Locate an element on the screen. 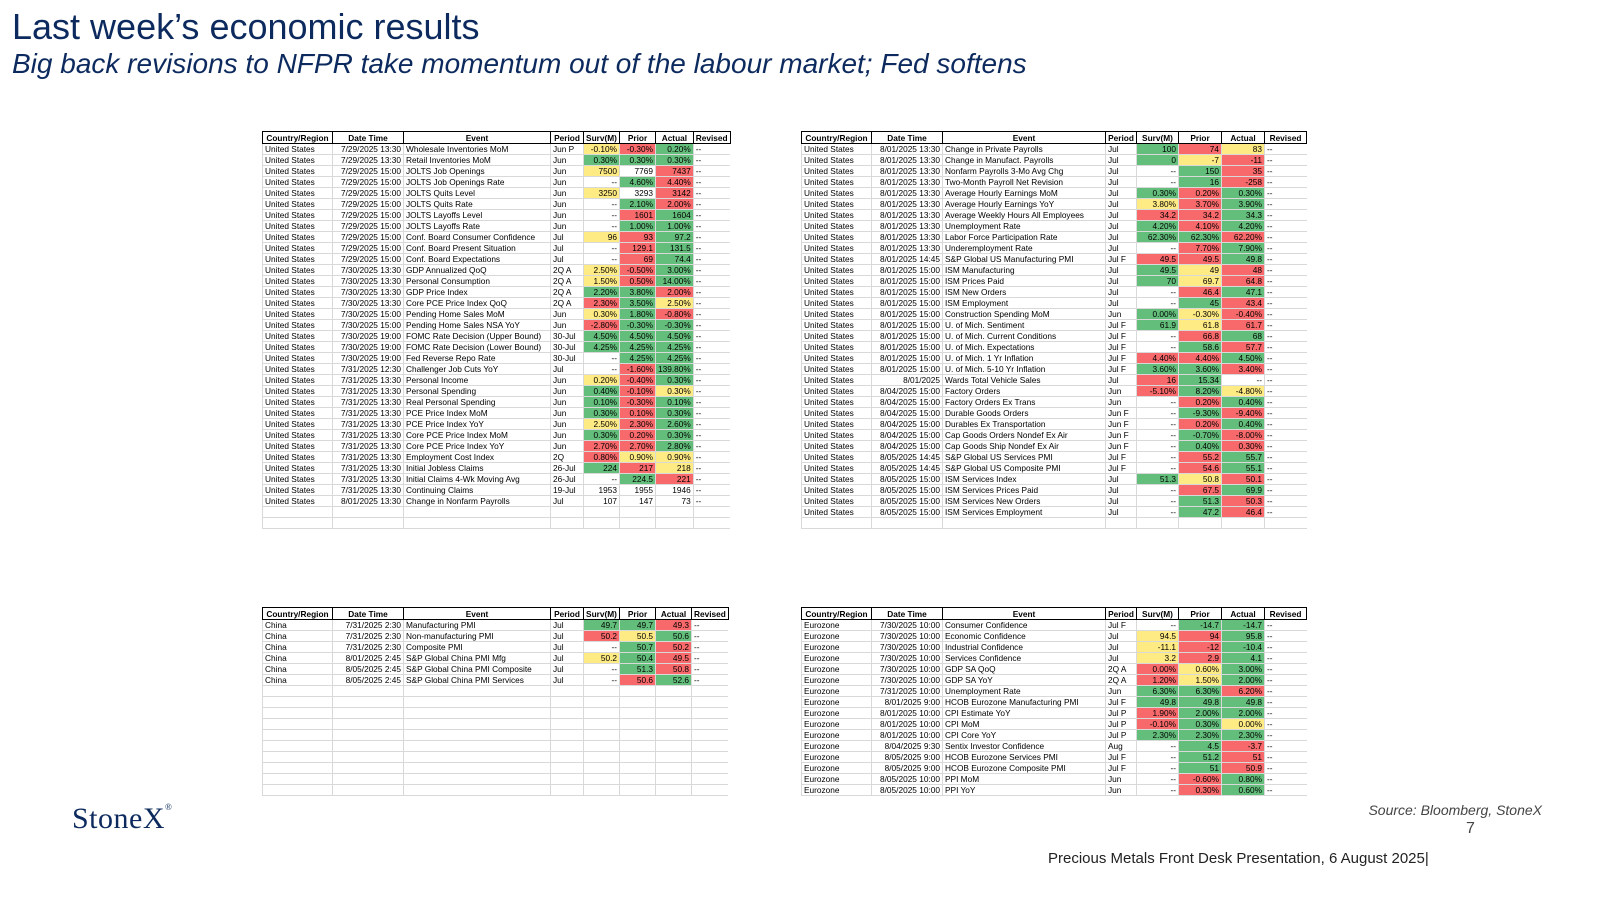 The width and height of the screenshot is (1600, 900). cell-prior: 0.30% is located at coordinates (637, 160).